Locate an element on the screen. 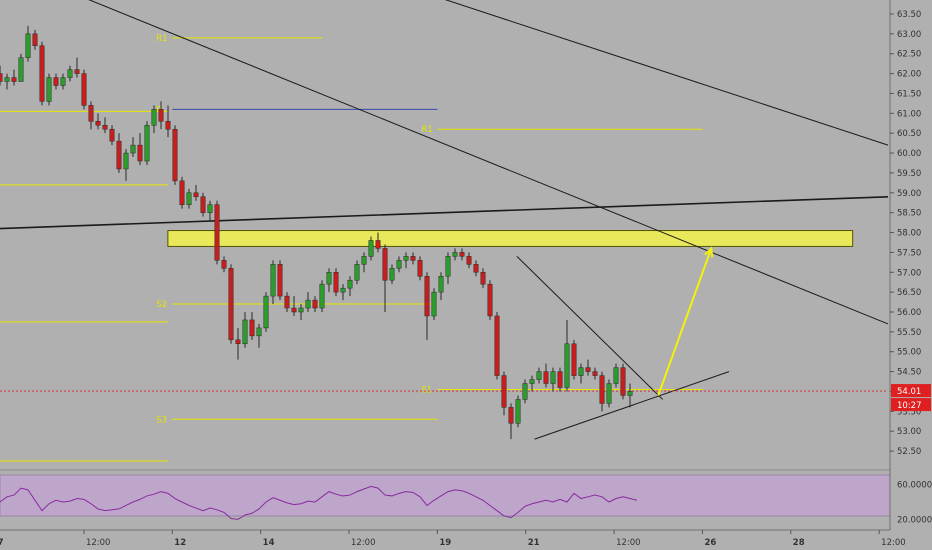 Image resolution: width=932 pixels, height=550 pixels. price-tick-label: 53.00 is located at coordinates (909, 432).